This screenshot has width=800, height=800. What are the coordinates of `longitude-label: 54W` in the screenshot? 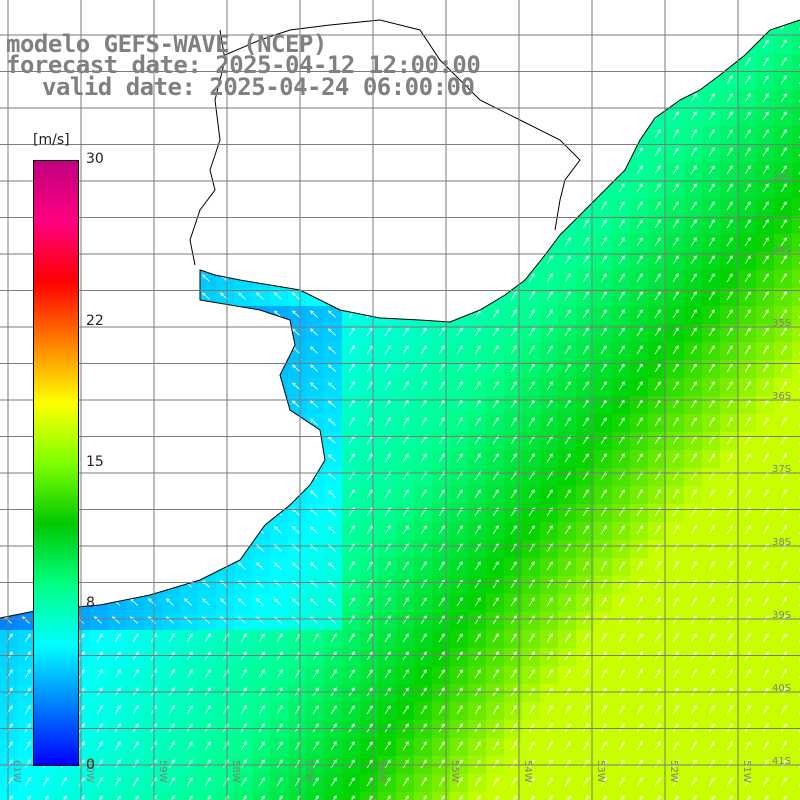 It's located at (527, 771).